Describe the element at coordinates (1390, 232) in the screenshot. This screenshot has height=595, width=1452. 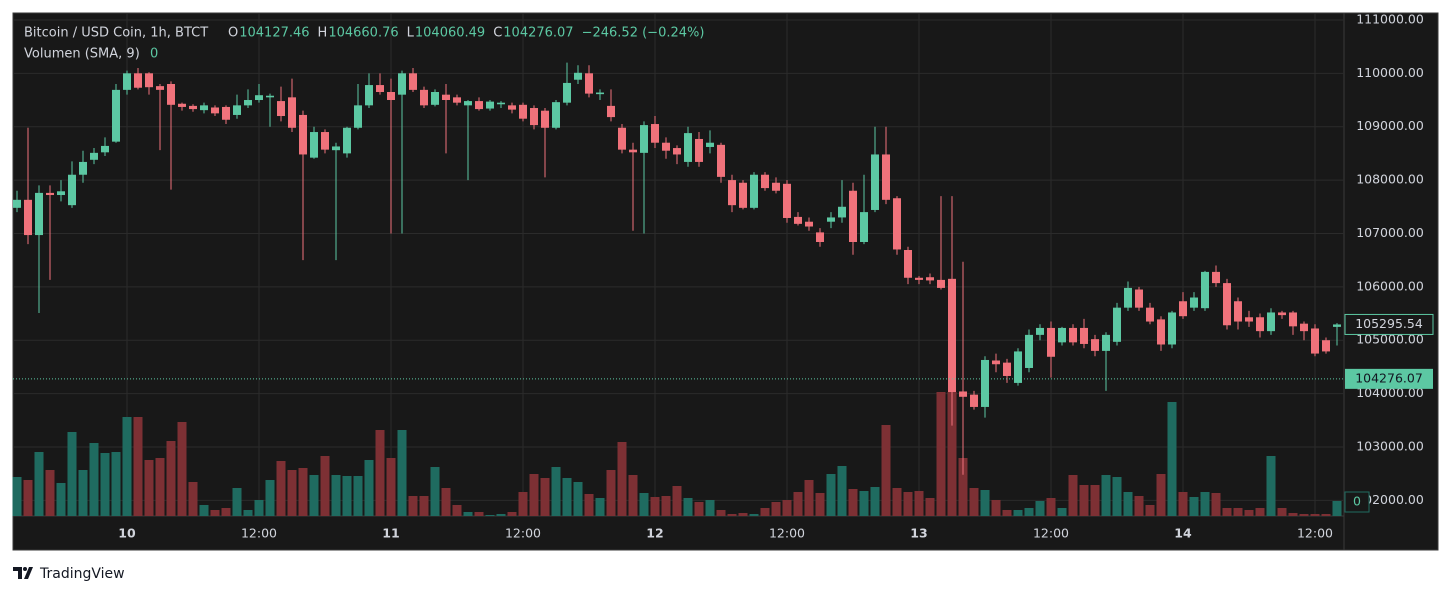
I see `y-tick-label: 107000.00` at that location.